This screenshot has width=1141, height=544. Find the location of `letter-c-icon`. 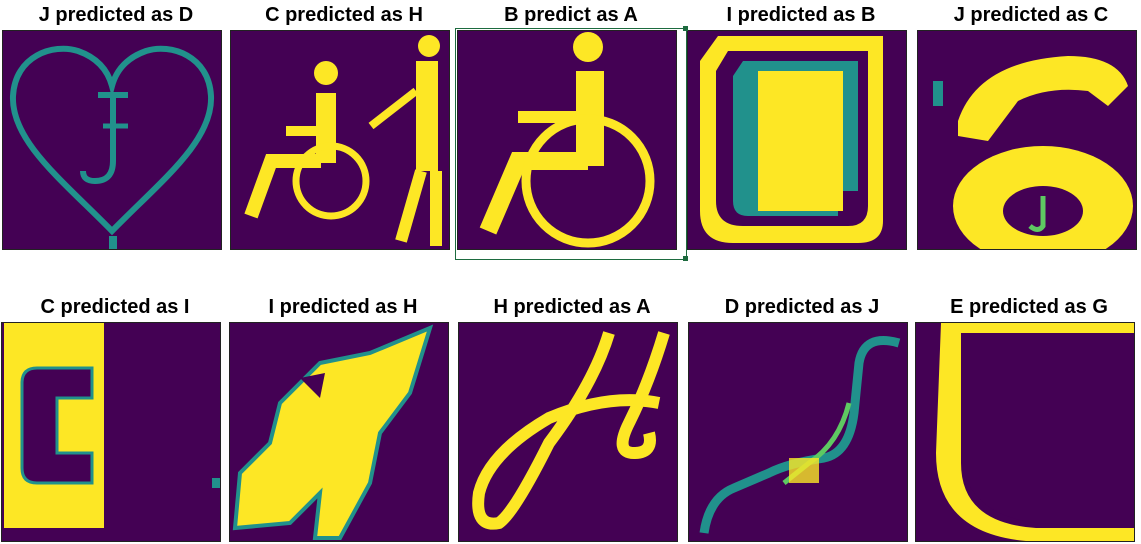

letter-c-icon is located at coordinates (111, 432).